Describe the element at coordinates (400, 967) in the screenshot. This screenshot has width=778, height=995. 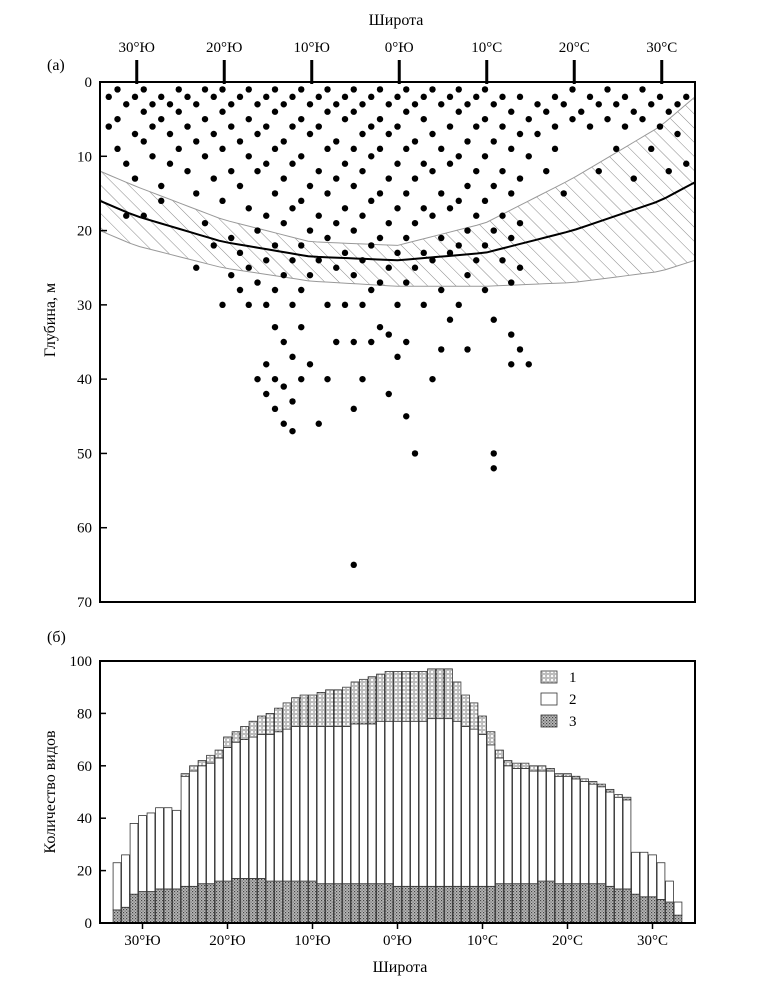
I see `latitude-axis-title: Широта` at that location.